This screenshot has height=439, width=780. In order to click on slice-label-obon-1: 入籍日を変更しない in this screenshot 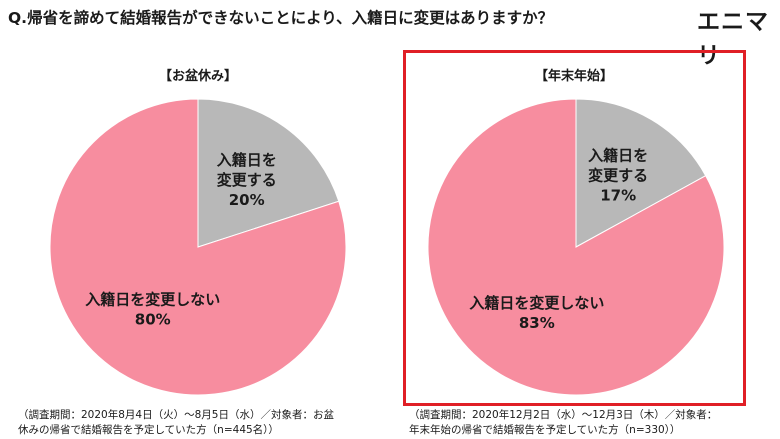, I will do `click(152, 299)`.